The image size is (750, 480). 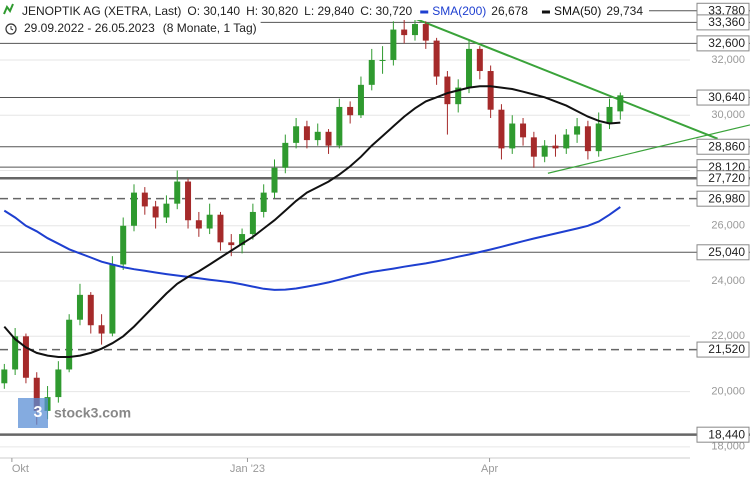 I want to click on y-tick-label: 32,000, so click(x=728, y=60).